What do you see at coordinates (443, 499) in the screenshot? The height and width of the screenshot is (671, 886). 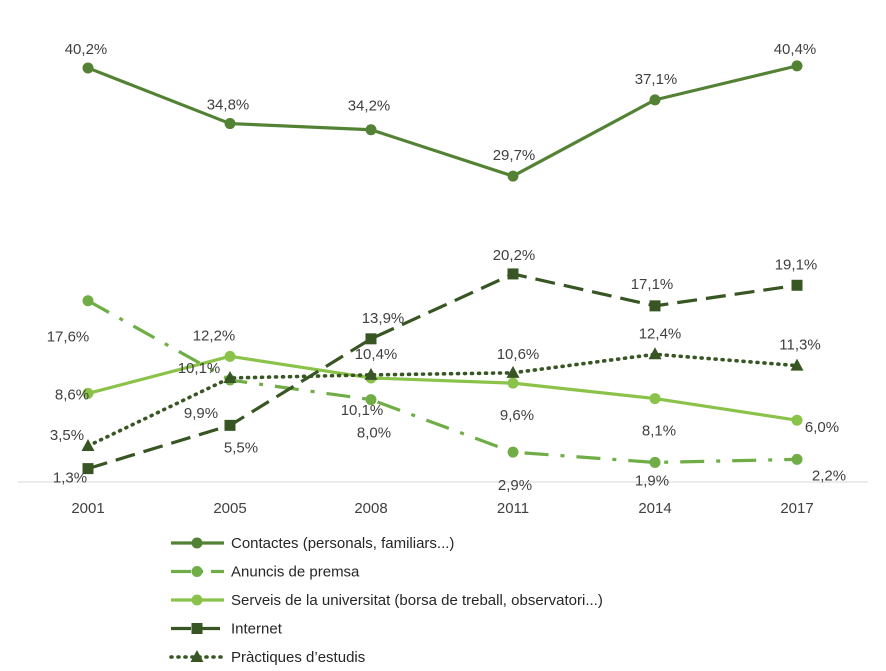 I see `axis-layer: 2001 2005 2008 2011 2014 2017` at bounding box center [443, 499].